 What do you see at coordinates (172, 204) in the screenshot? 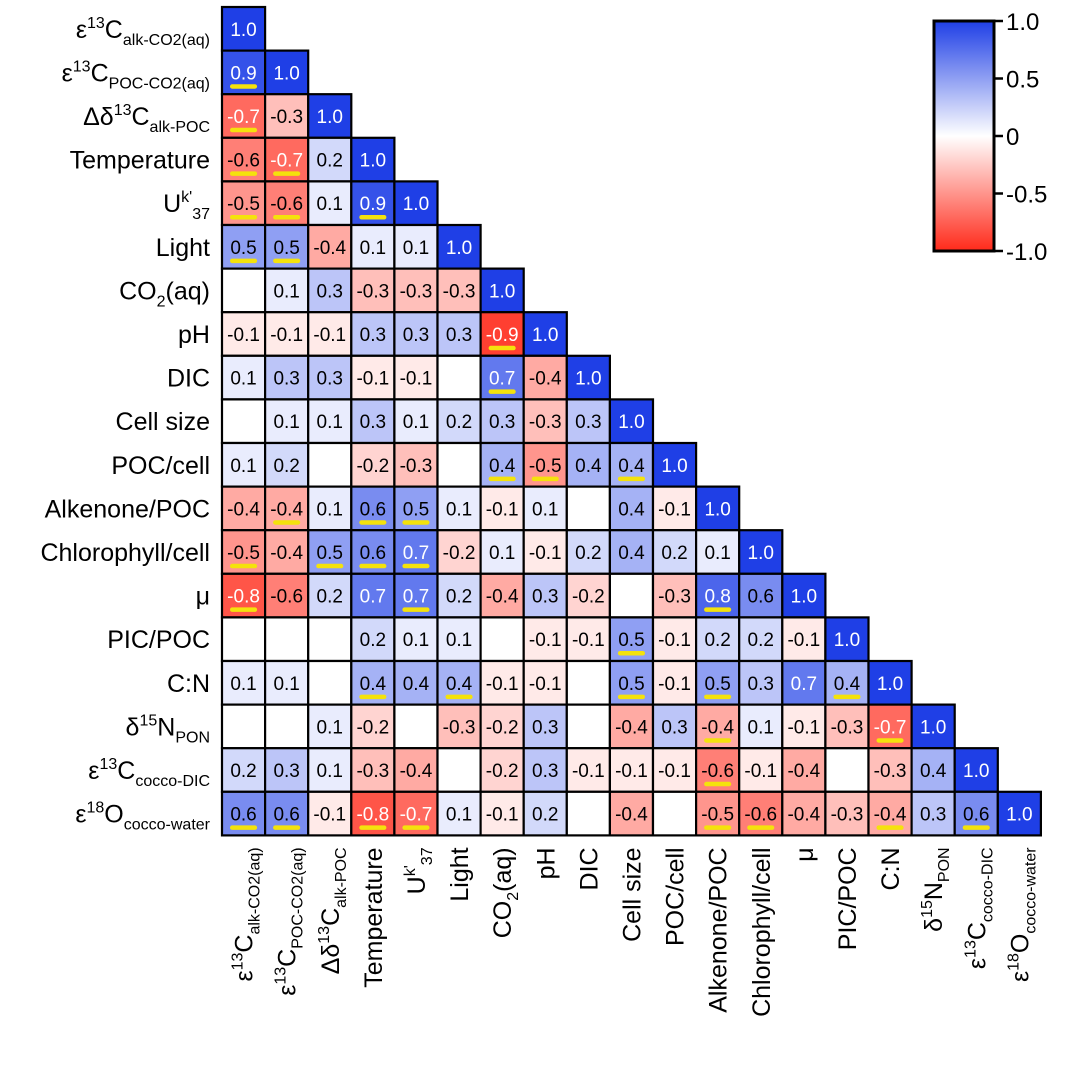
I see `label-main: U` at bounding box center [172, 204].